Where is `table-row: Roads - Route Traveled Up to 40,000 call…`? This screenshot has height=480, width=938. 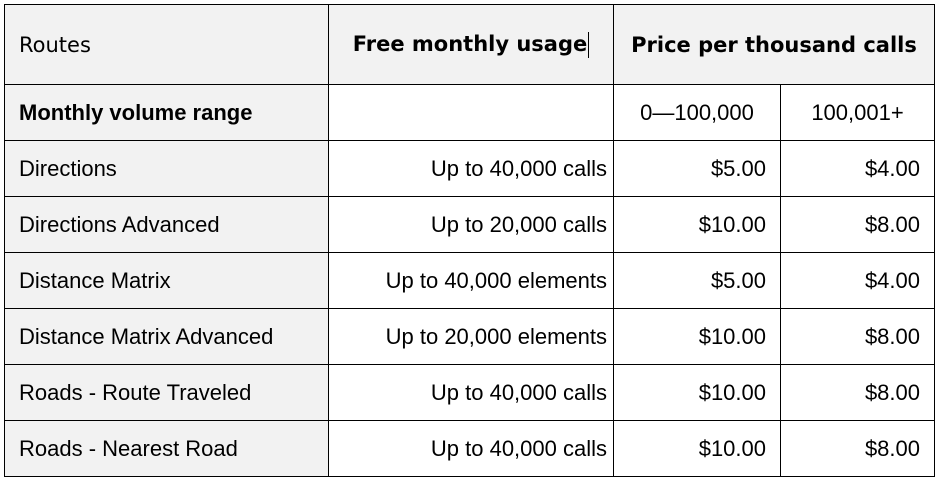
table-row: Roads - Route Traveled Up to 40,000 call… is located at coordinates (469, 392).